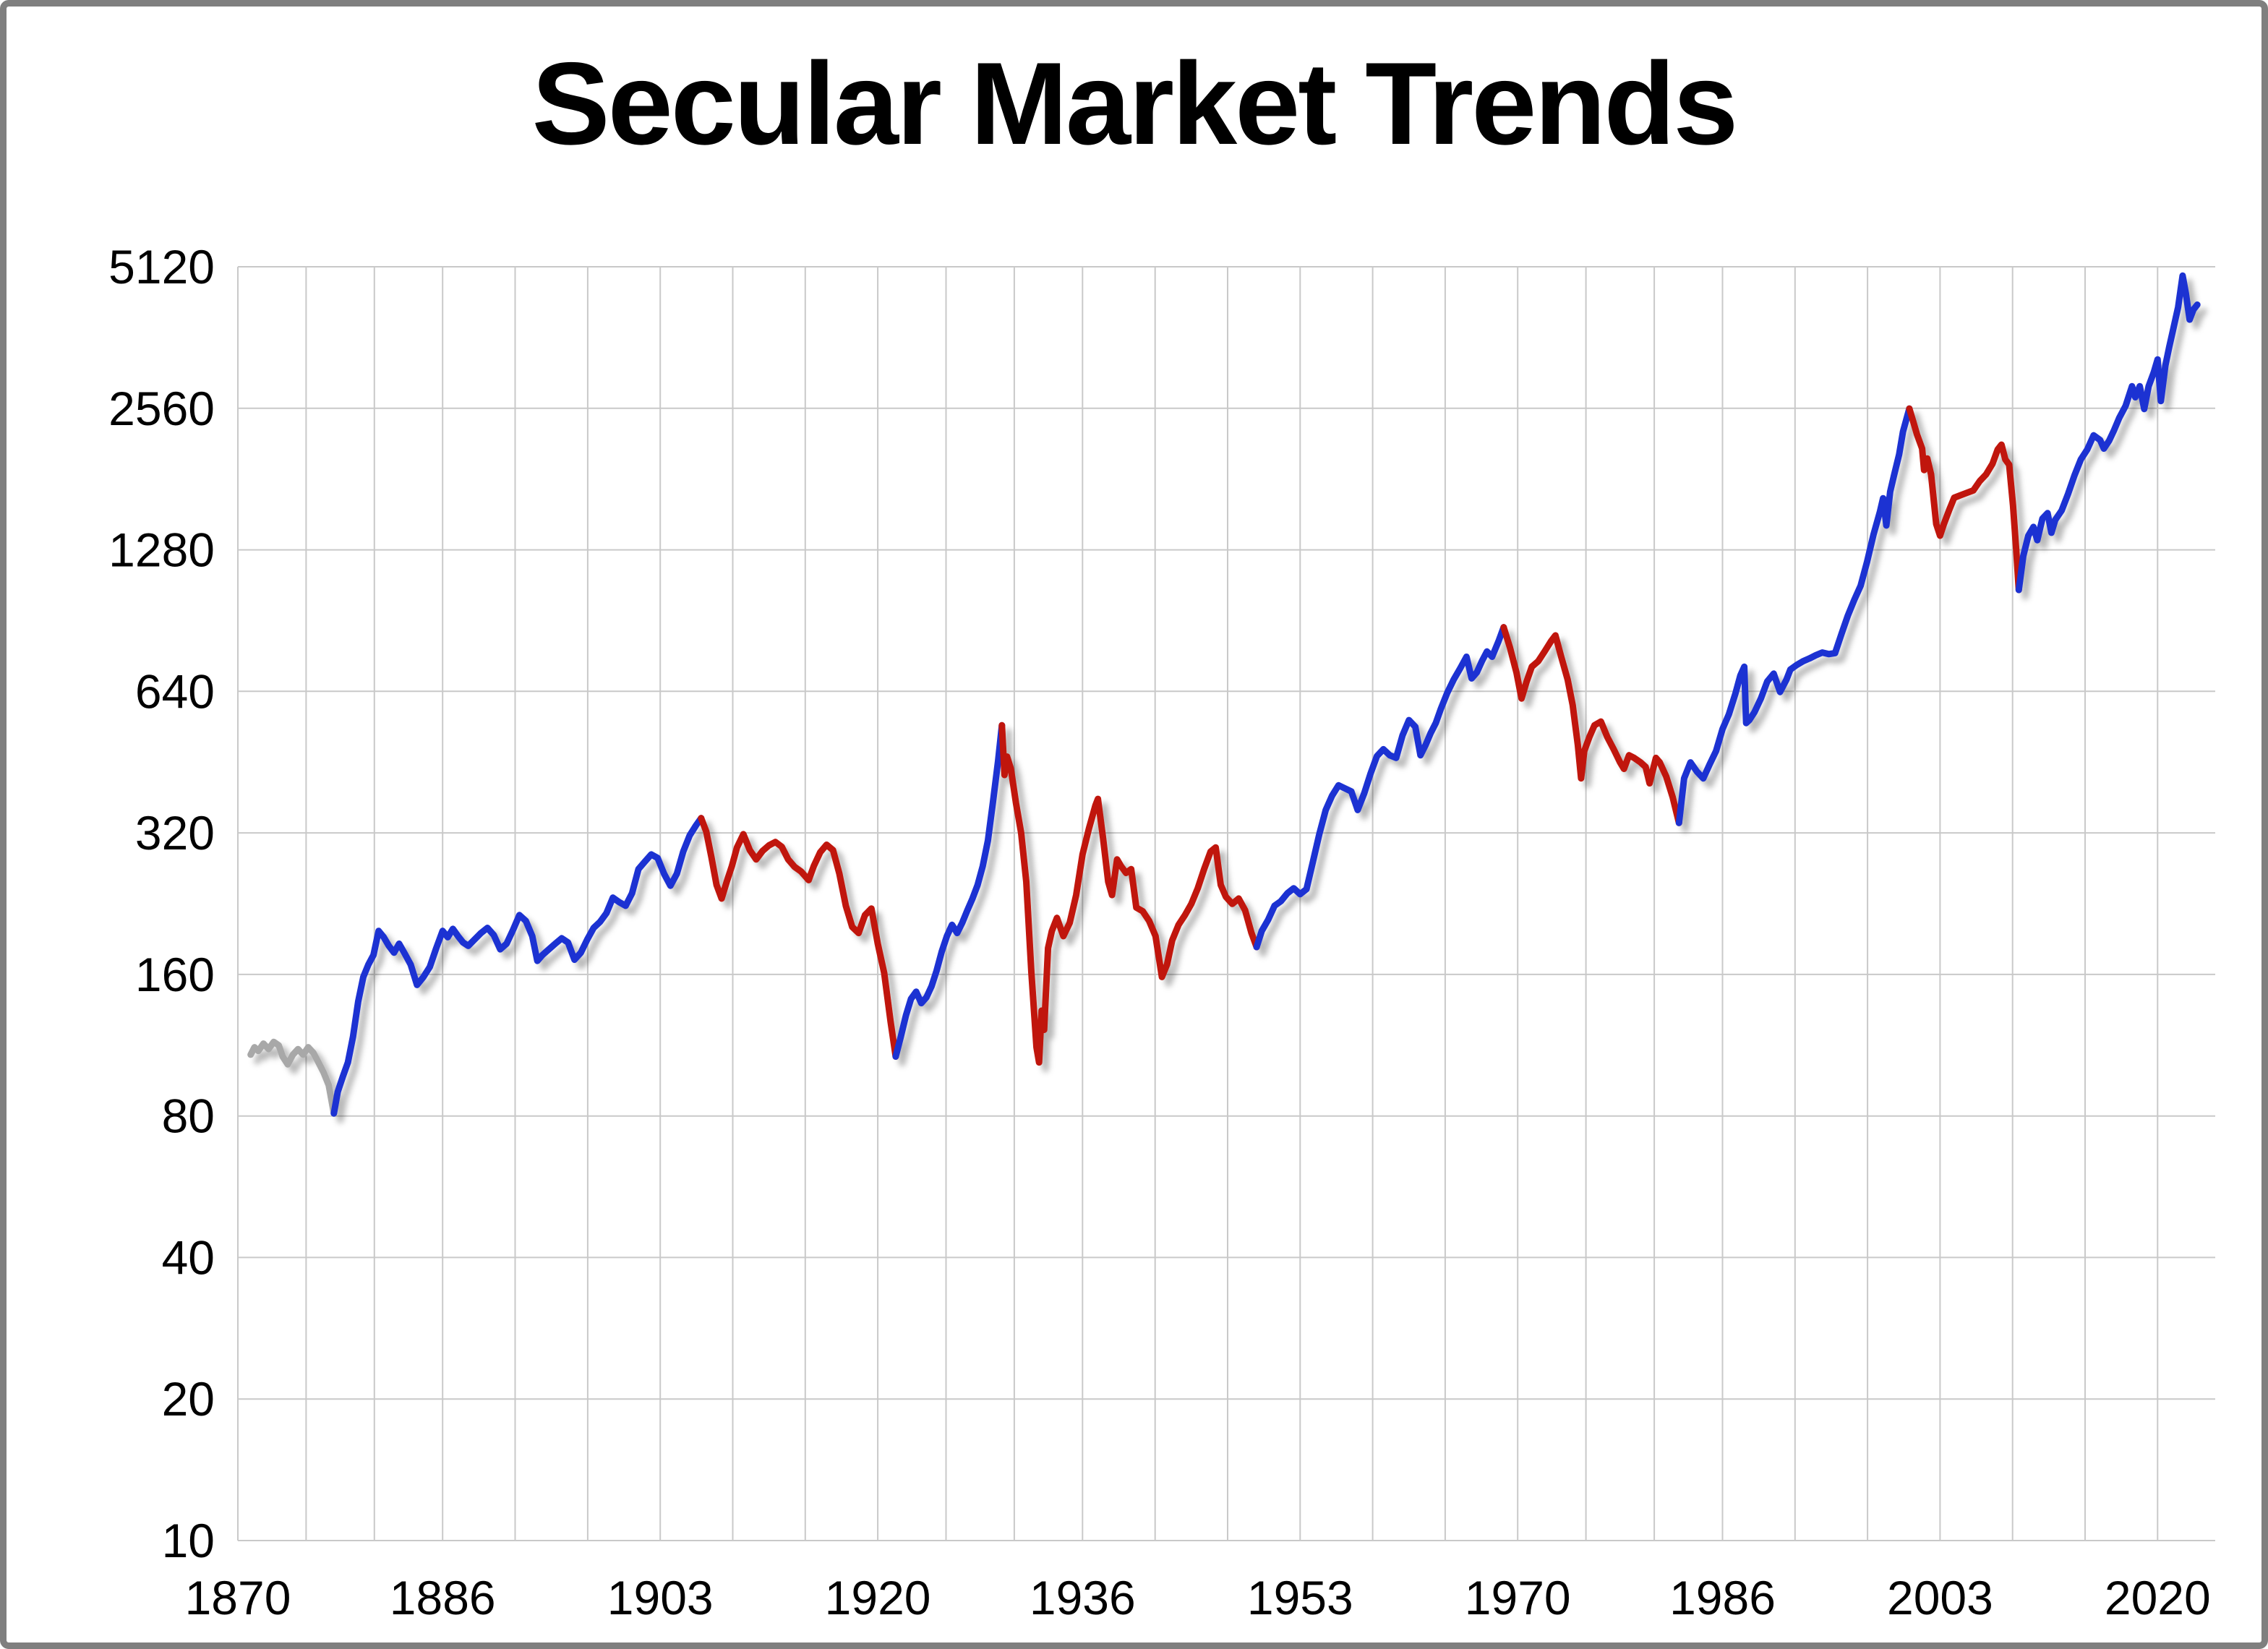  I want to click on y-tick-label: 2560, so click(161, 408).